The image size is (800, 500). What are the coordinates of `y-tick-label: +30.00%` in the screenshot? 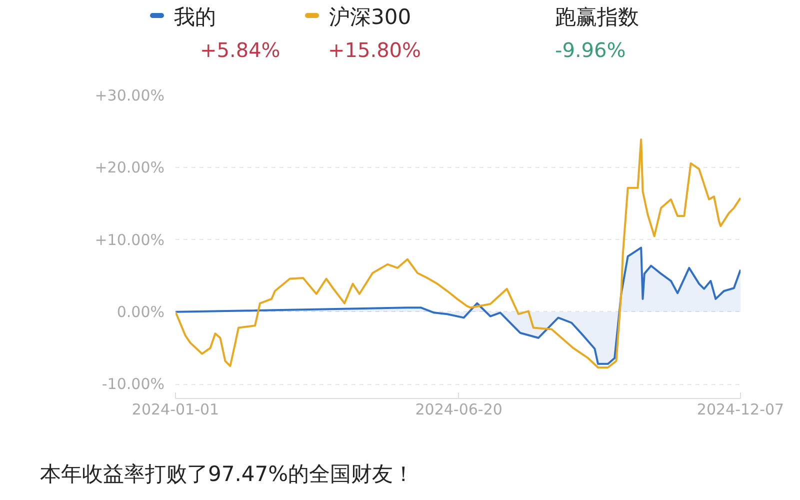 It's located at (129, 95).